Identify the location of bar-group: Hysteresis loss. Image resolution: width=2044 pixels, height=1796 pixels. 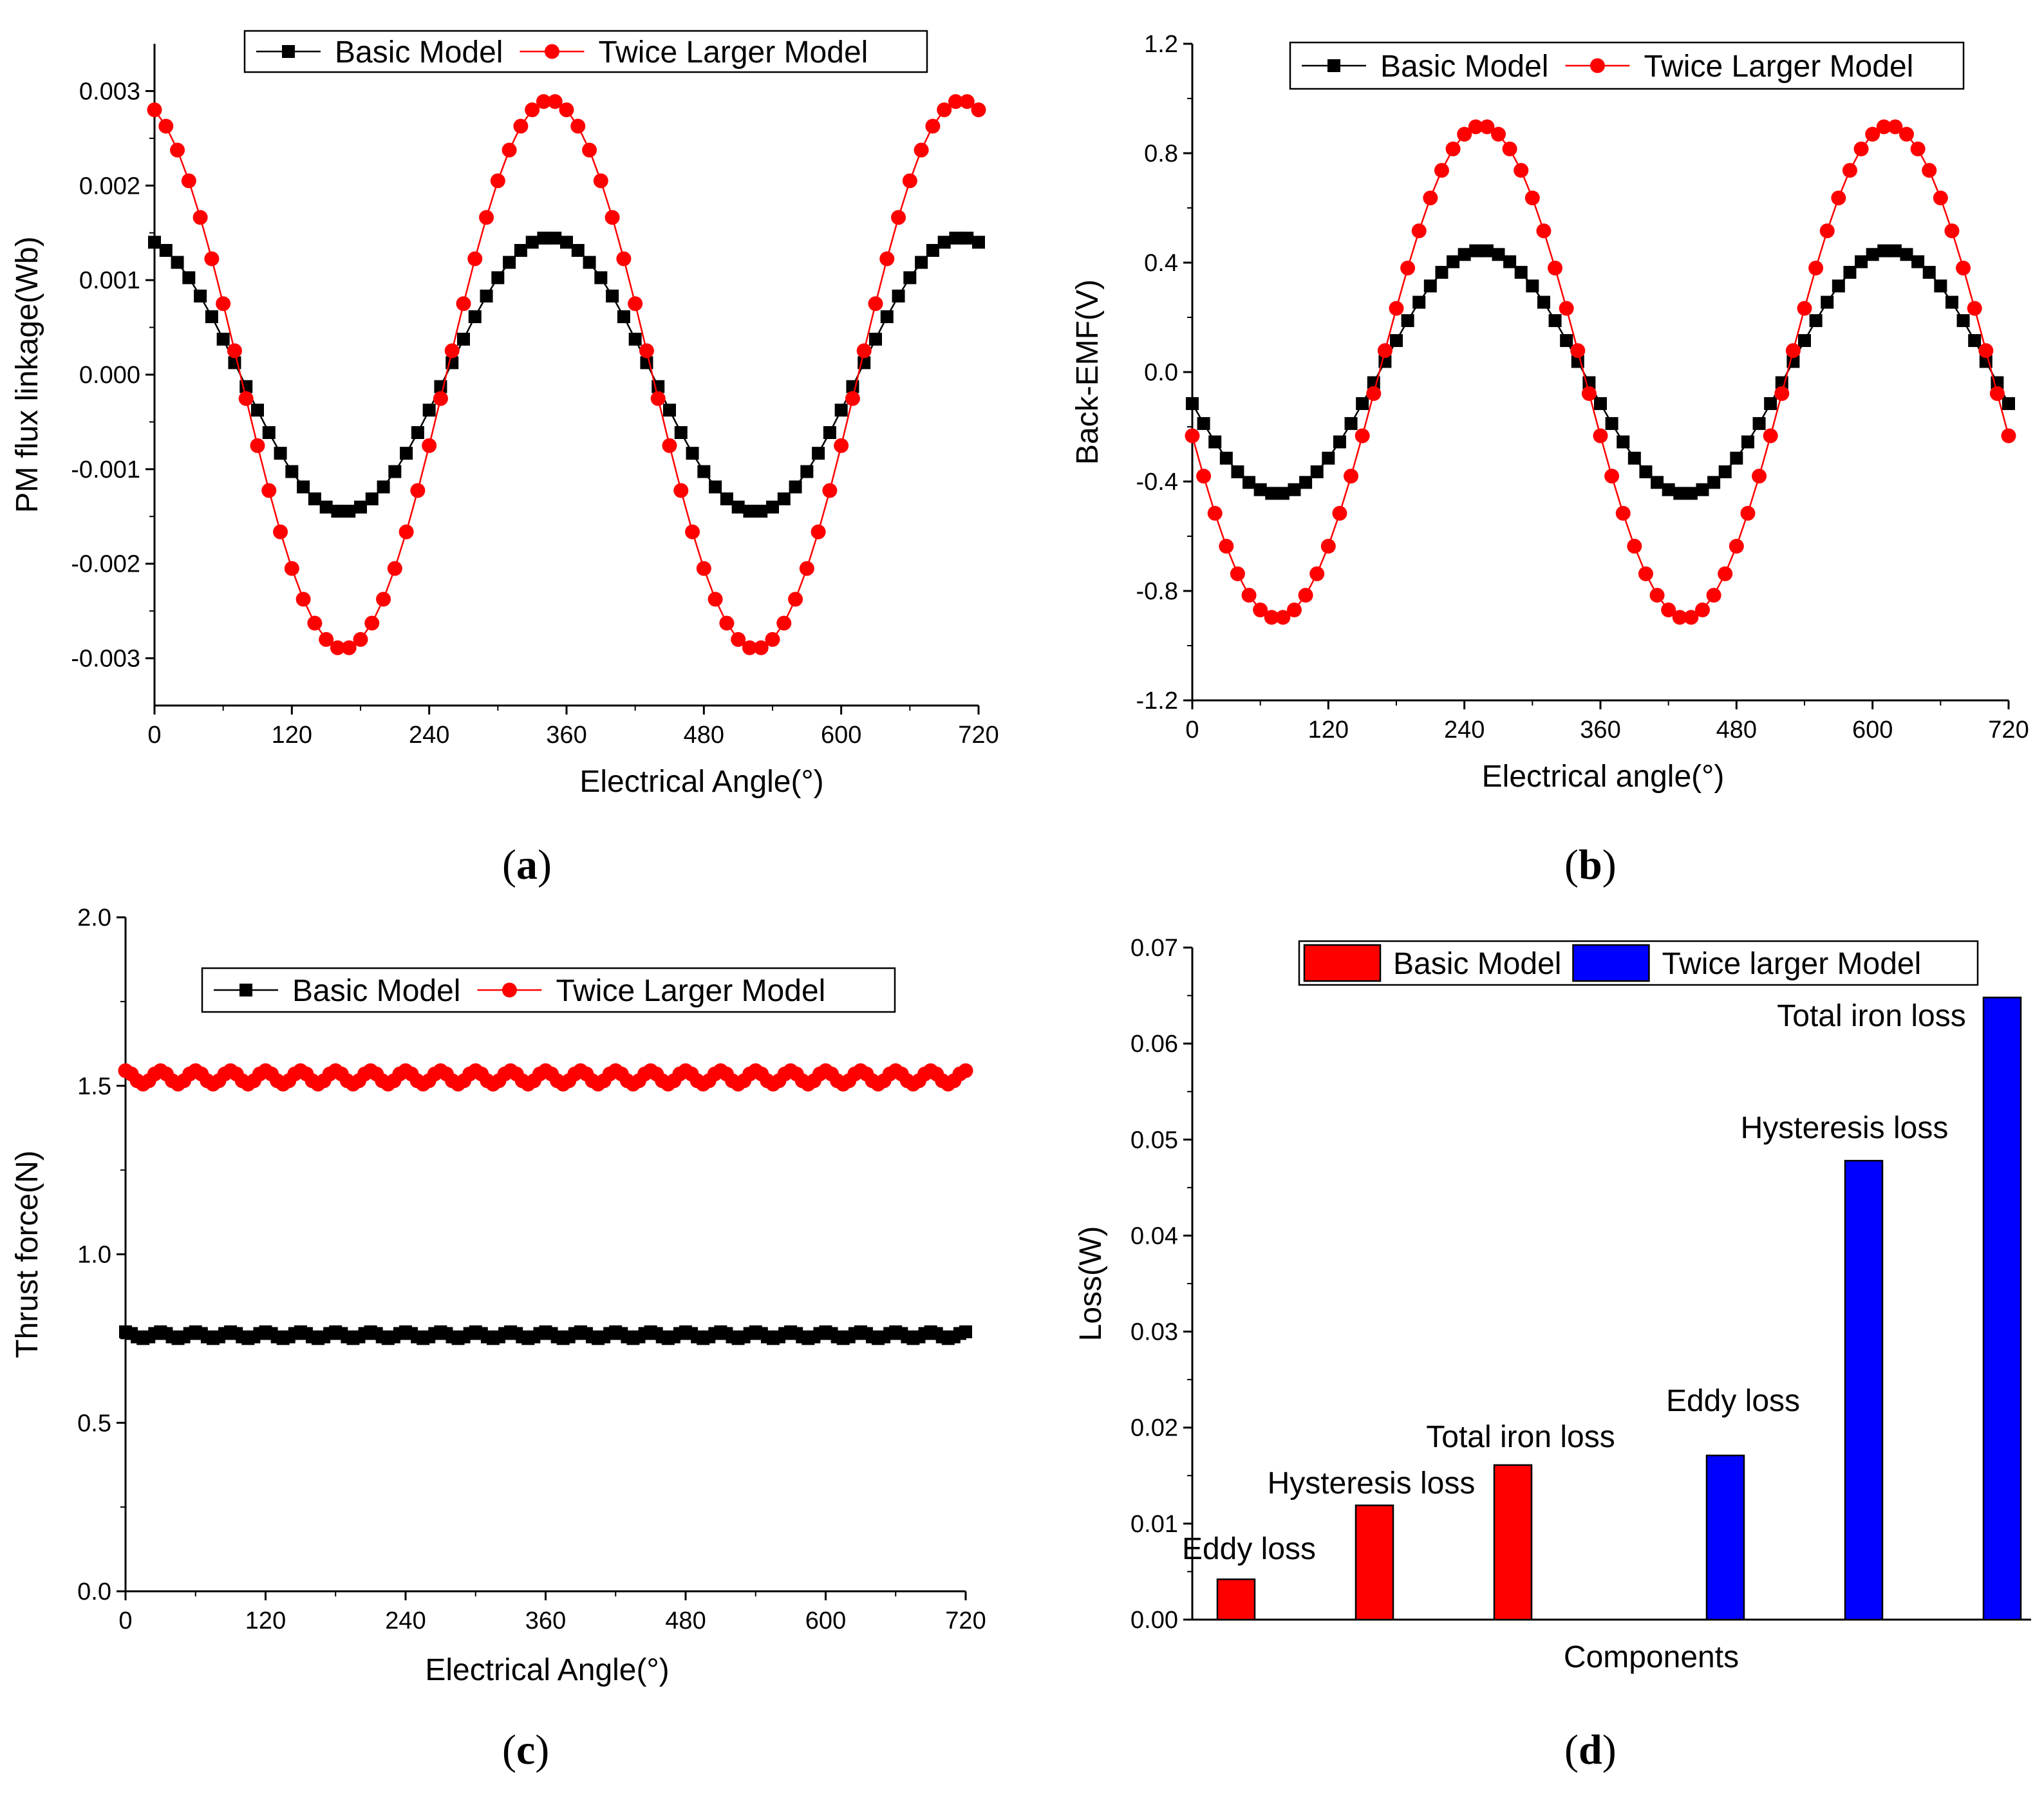
(1372, 1543).